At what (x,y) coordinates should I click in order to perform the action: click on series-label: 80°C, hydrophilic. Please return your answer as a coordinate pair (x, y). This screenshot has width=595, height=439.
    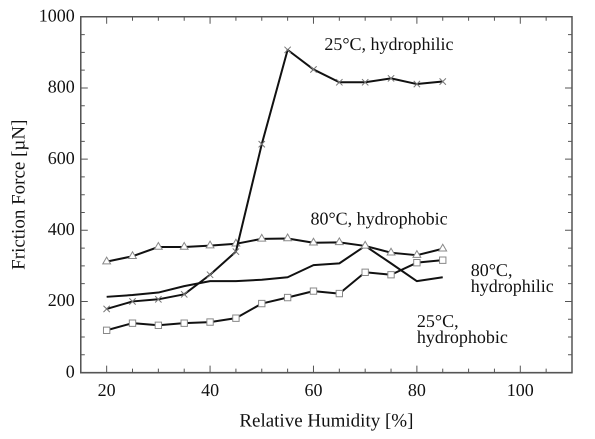
    Looking at the image, I should click on (512, 278).